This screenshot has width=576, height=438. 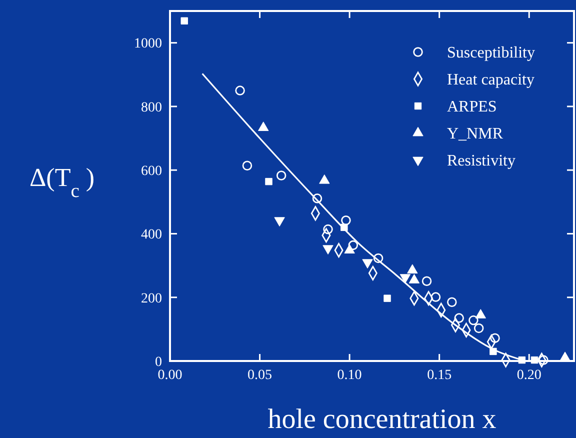 I want to click on x-tick-label: 0.00, so click(x=170, y=375).